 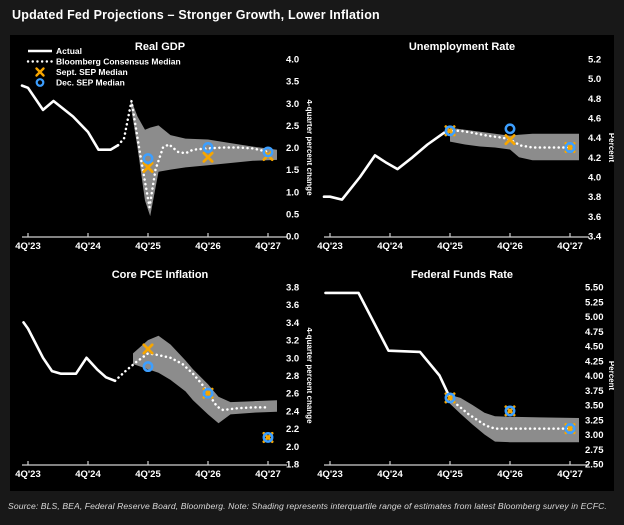 What do you see at coordinates (462, 275) in the screenshot?
I see `chart-subtitle: Federal Funds Rate` at bounding box center [462, 275].